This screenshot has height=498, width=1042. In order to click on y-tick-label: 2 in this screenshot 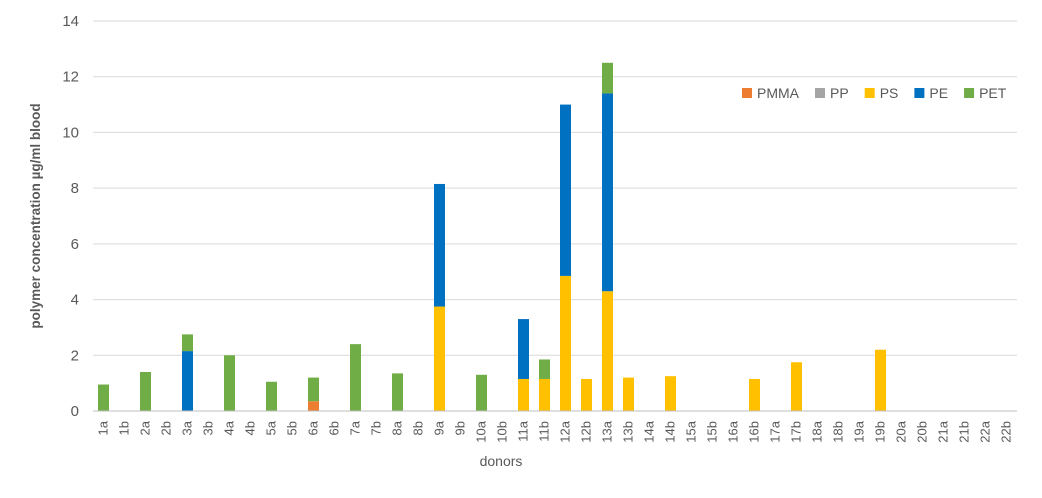, I will do `click(75, 355)`.